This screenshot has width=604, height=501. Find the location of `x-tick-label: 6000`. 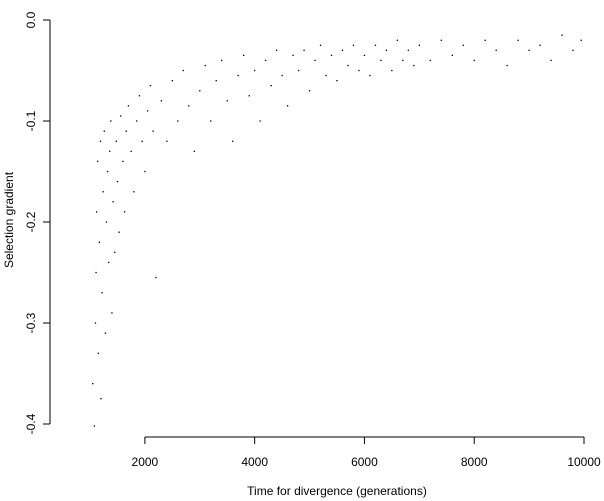

x-tick-label: 6000 is located at coordinates (364, 462).